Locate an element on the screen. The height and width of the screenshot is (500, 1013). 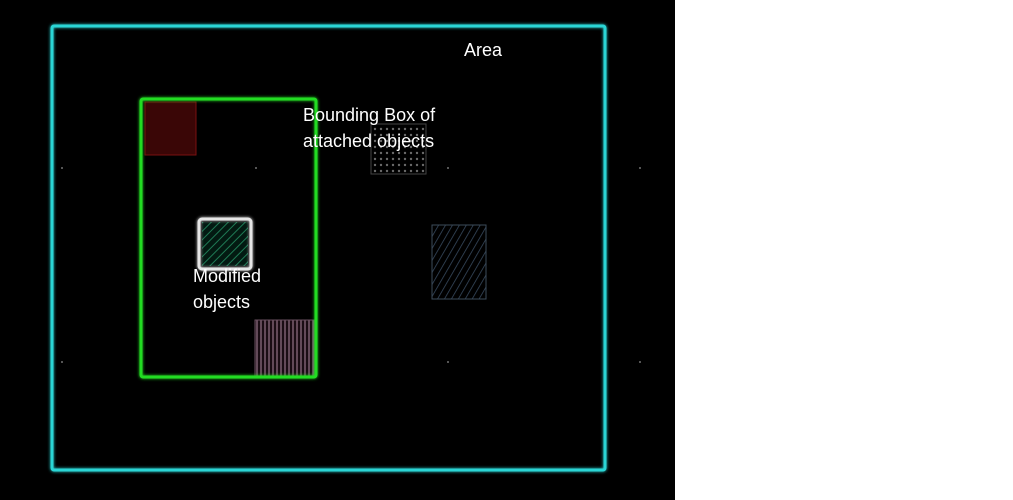
bounding-box is located at coordinates (228, 238).